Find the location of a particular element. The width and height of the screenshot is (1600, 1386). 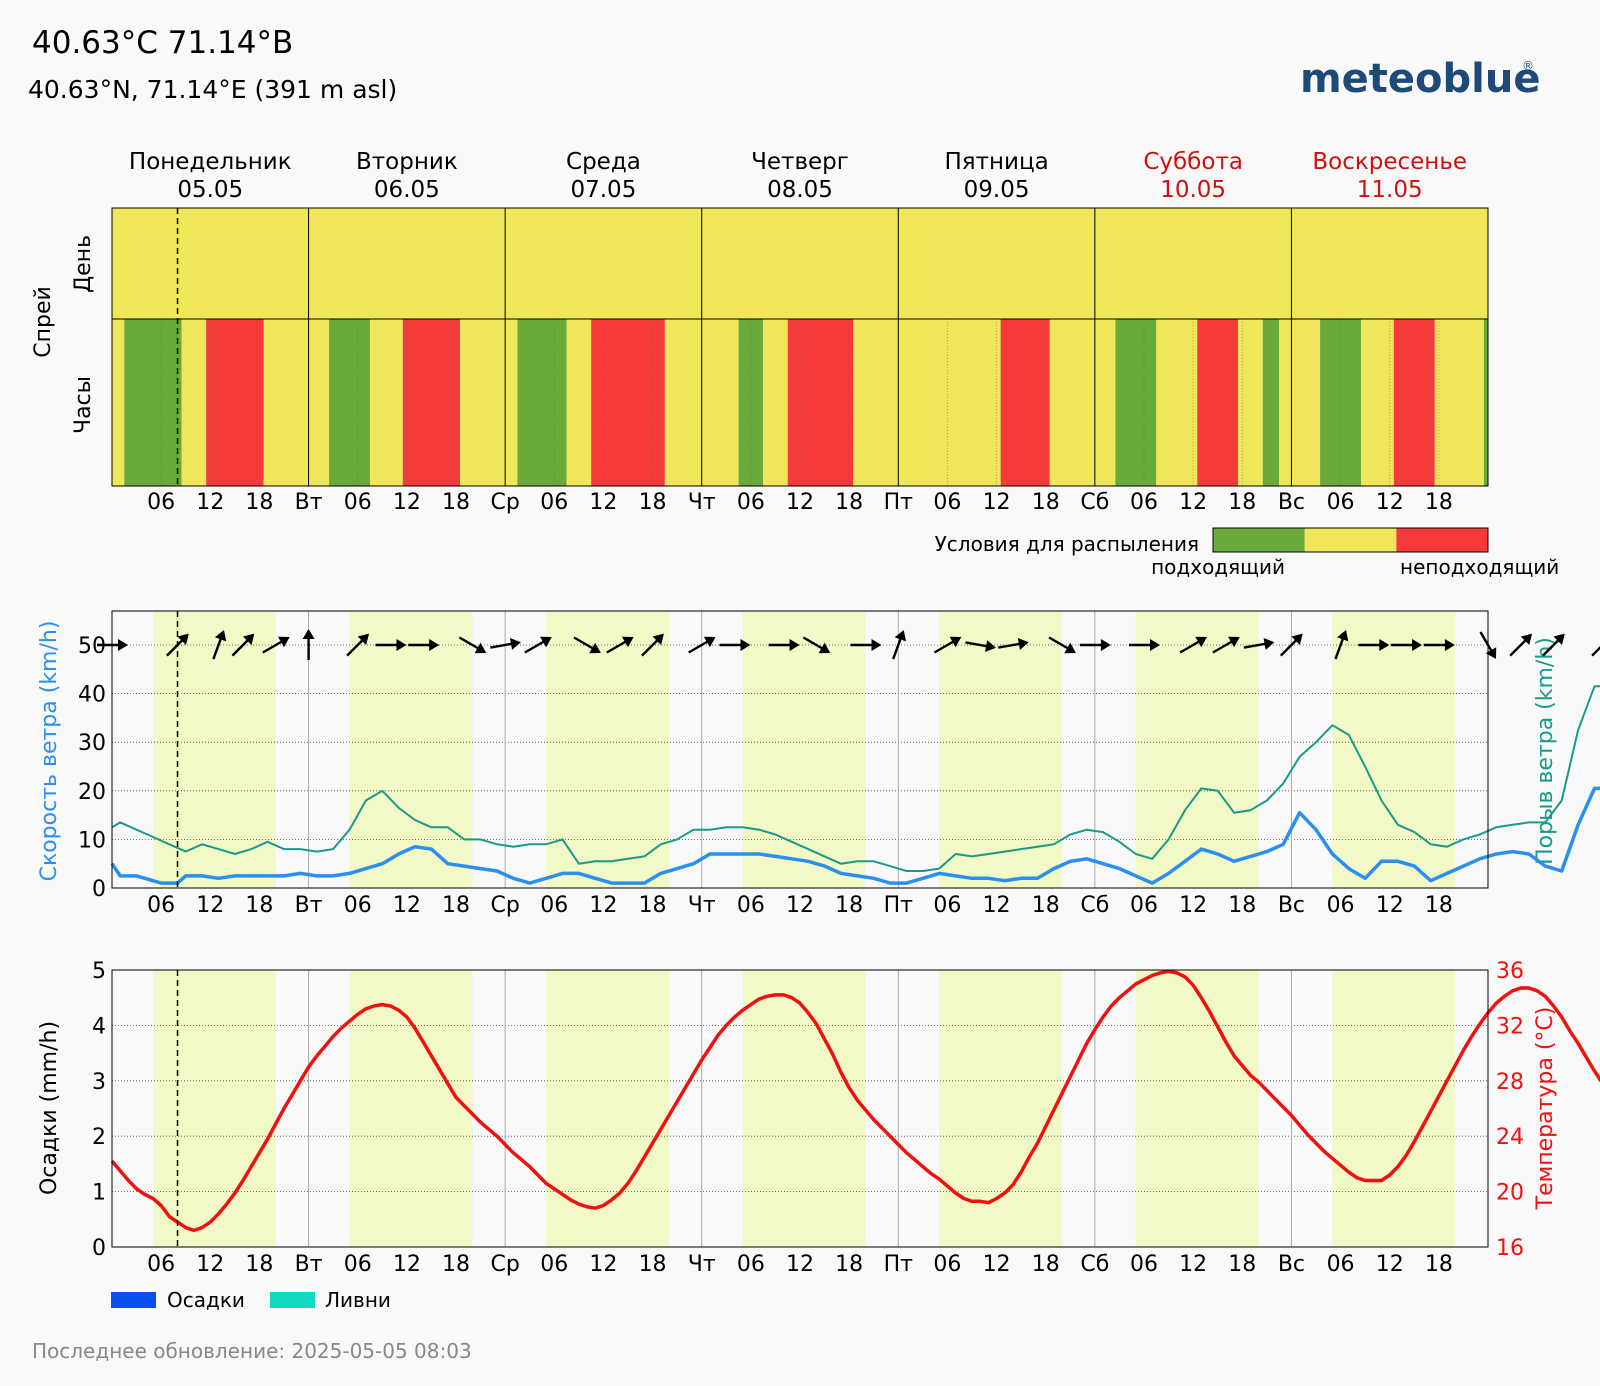

day-name: Суббота is located at coordinates (1193, 162).